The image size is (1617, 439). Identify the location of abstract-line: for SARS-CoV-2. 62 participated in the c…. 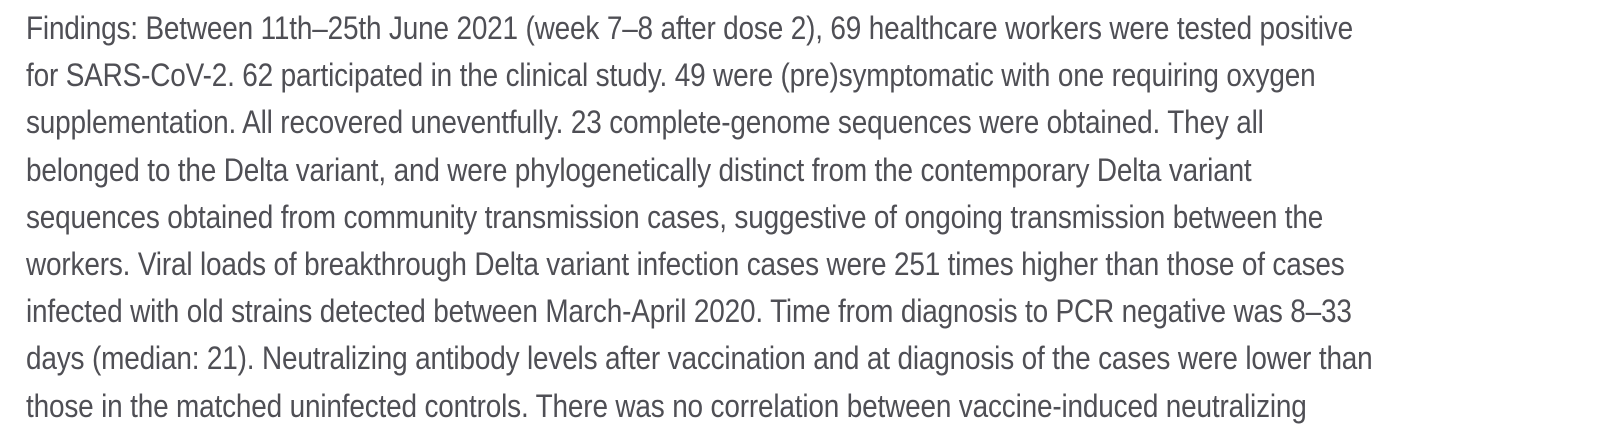
(671, 75).